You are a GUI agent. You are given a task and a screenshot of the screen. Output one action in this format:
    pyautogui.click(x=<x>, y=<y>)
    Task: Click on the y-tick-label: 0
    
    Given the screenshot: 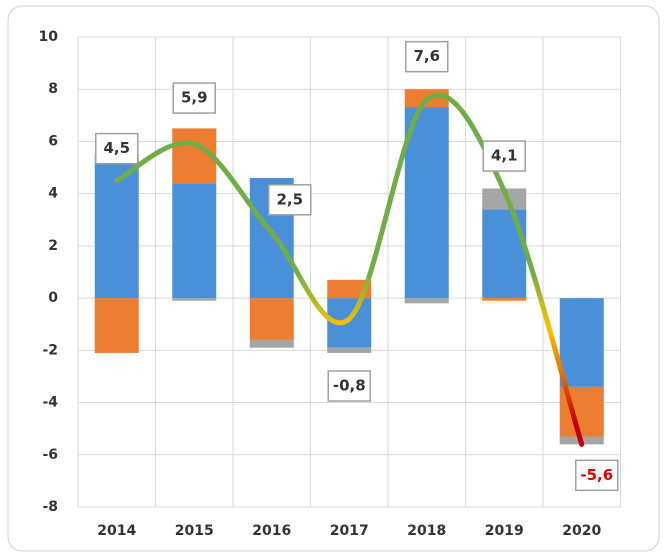 What is the action you would take?
    pyautogui.click(x=53, y=298)
    